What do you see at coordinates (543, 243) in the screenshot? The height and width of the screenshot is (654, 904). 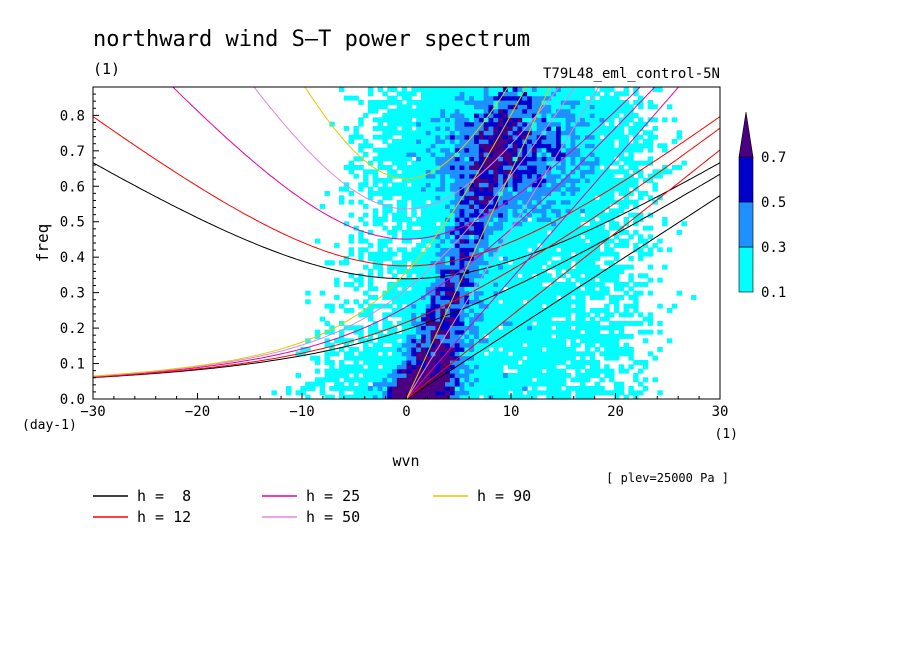 I see `kelvin-curve` at bounding box center [543, 243].